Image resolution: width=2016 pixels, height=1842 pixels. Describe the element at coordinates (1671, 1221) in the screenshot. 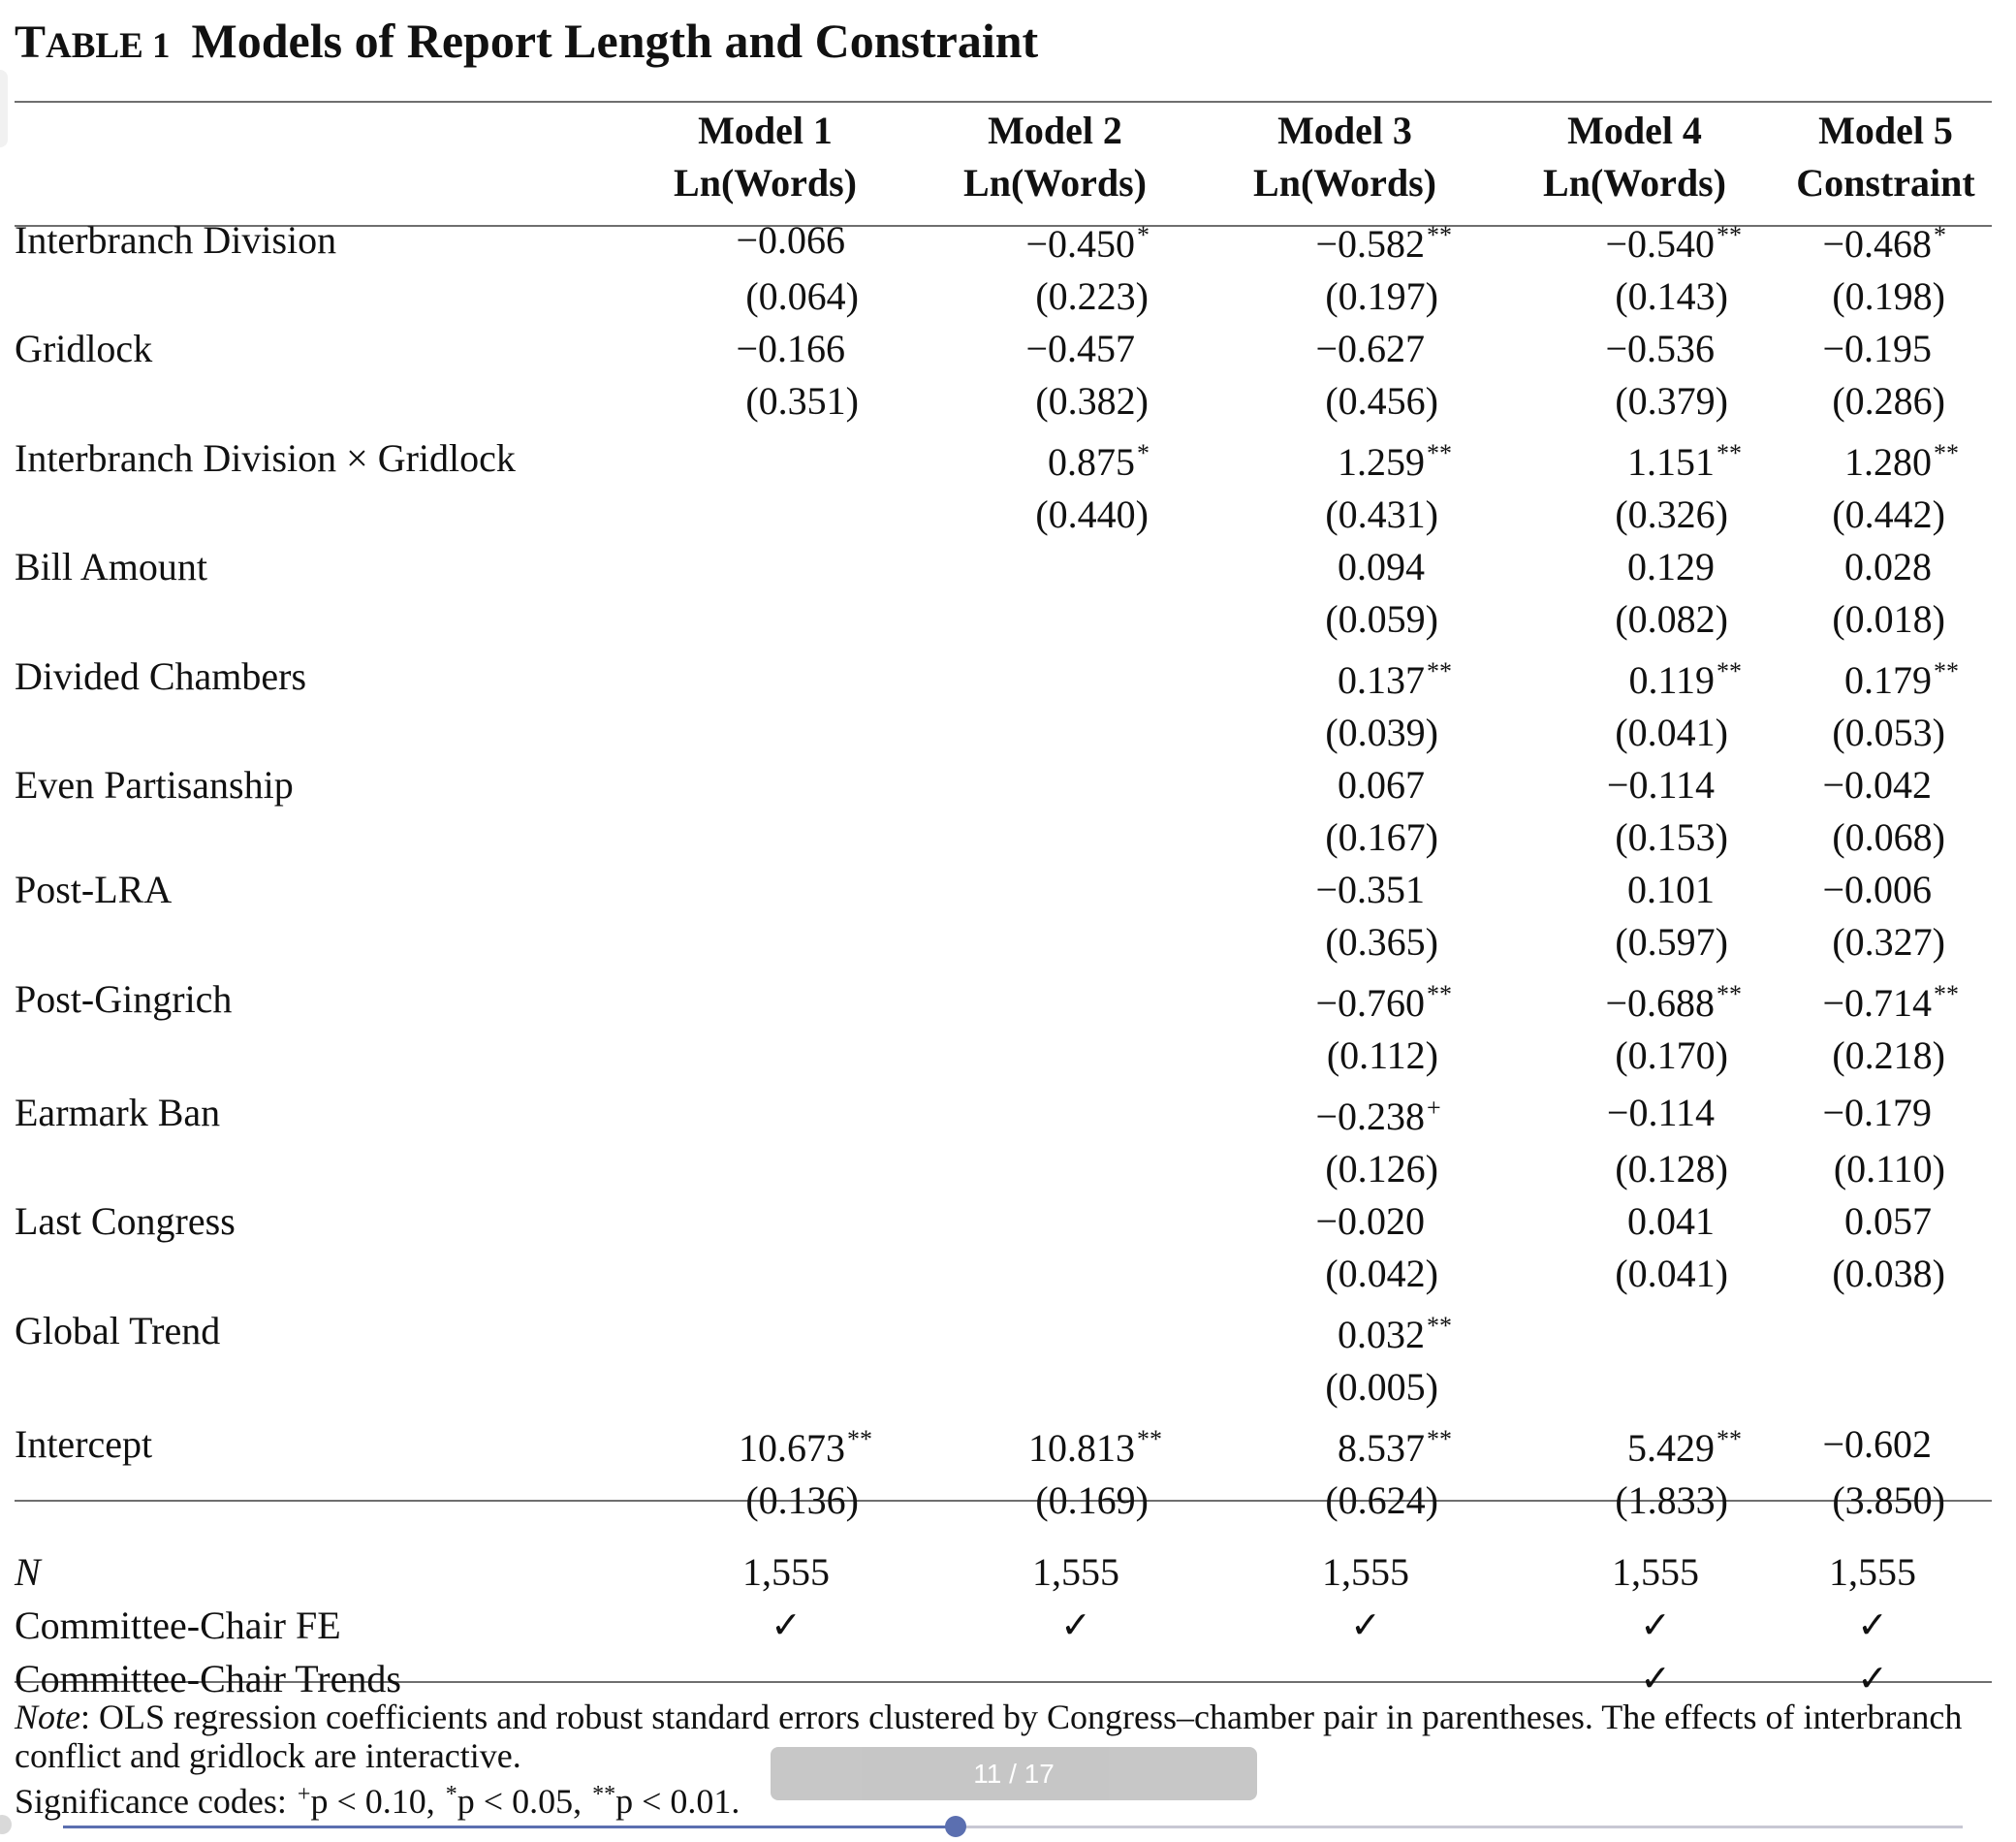

I see `coefficient: 0.041` at that location.